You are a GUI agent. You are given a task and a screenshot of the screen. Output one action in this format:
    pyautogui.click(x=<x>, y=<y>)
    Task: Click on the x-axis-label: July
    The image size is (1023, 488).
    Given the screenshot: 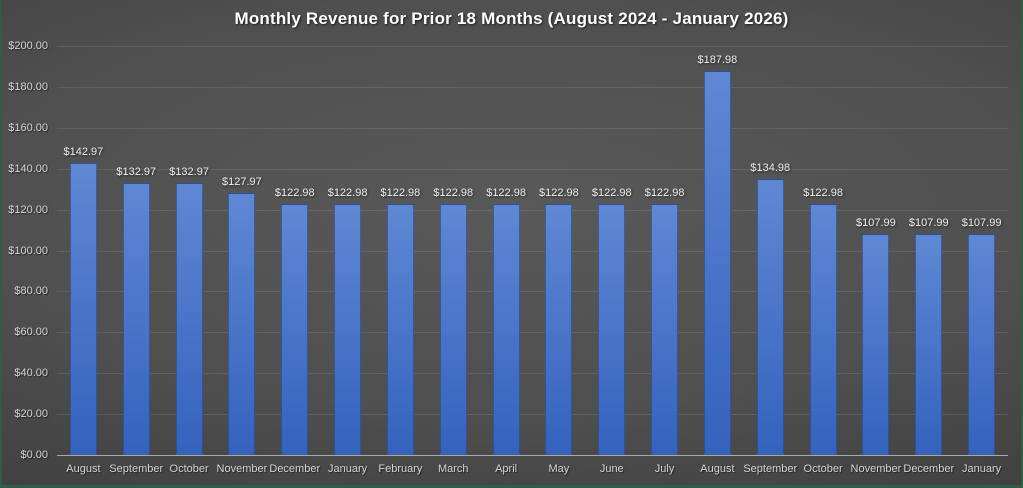 What is the action you would take?
    pyautogui.click(x=664, y=469)
    